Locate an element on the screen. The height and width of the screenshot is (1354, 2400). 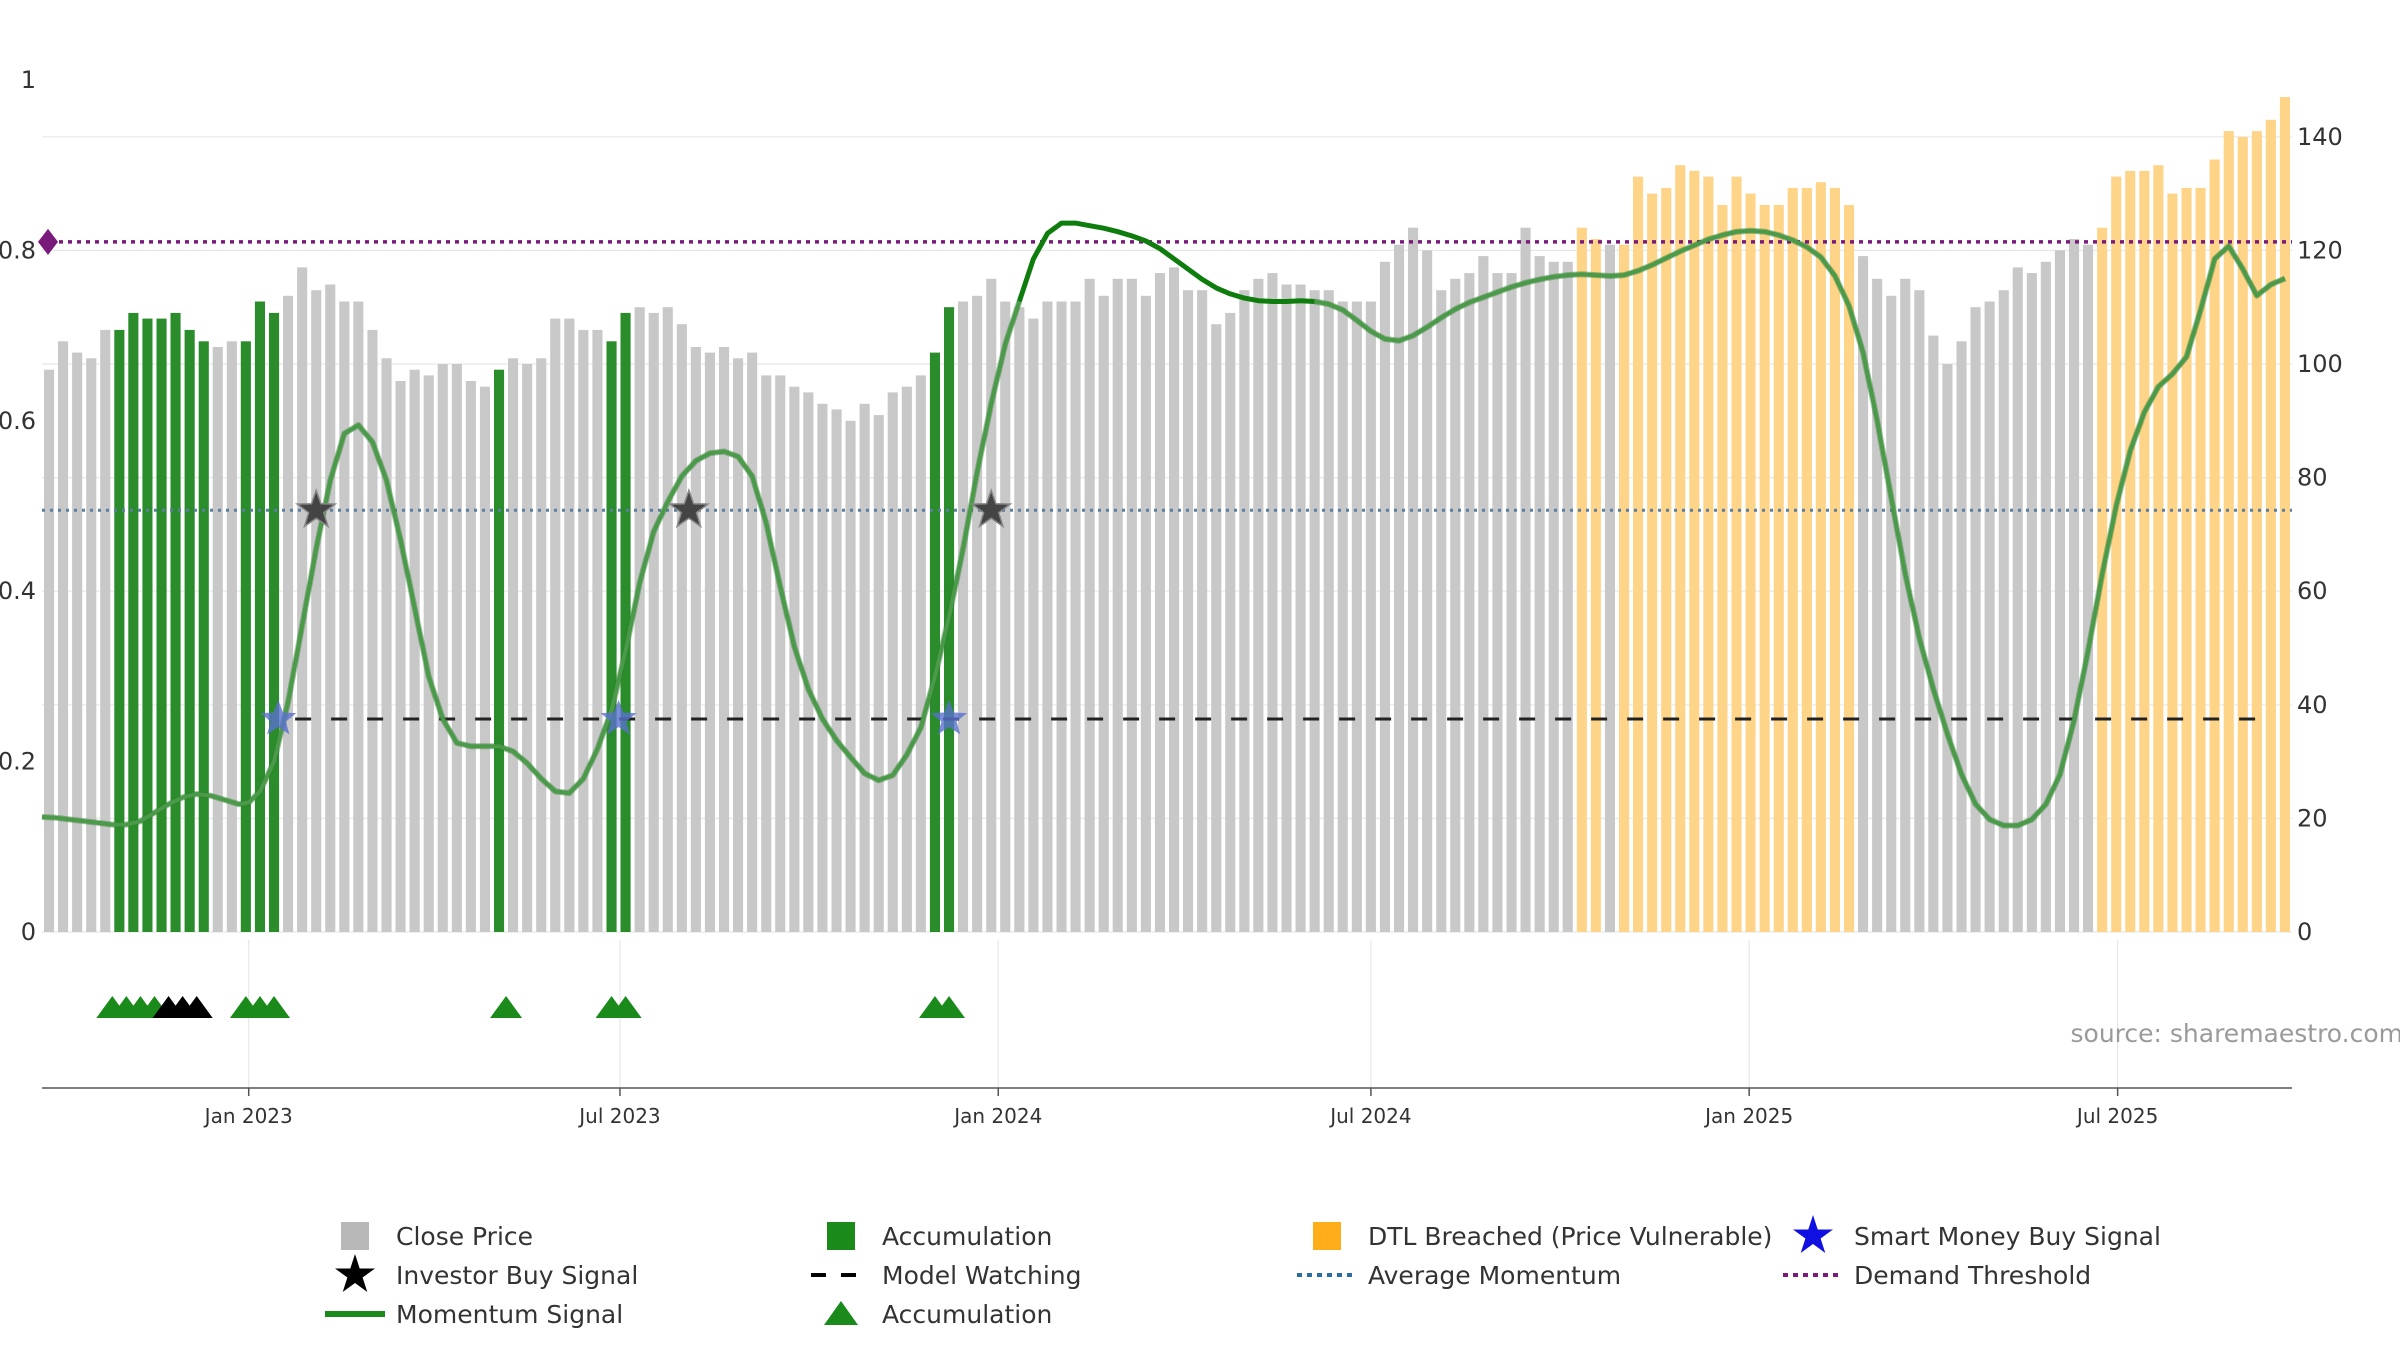
legend-triangle-swatch is located at coordinates (841, 1313).